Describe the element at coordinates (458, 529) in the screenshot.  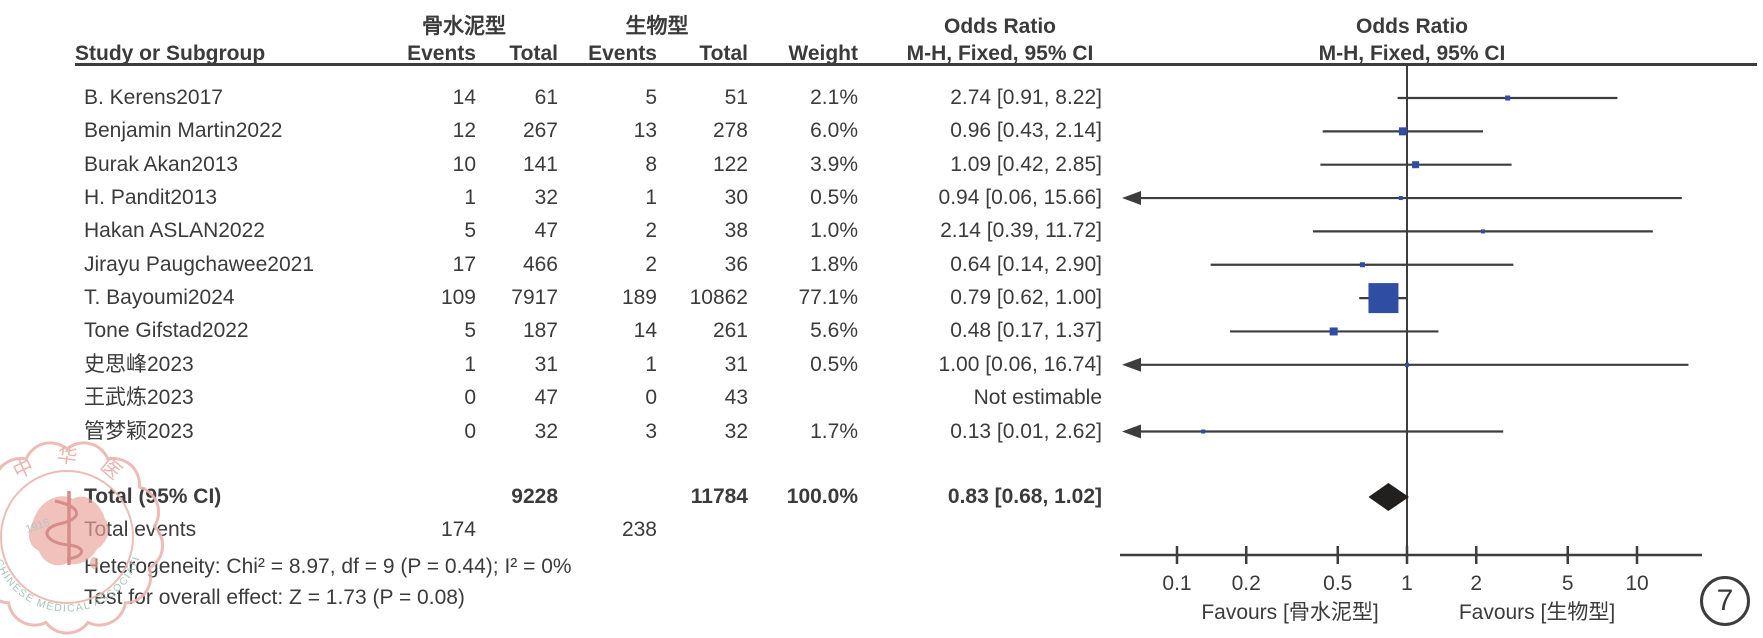
I see `total-events-cemented: 174` at that location.